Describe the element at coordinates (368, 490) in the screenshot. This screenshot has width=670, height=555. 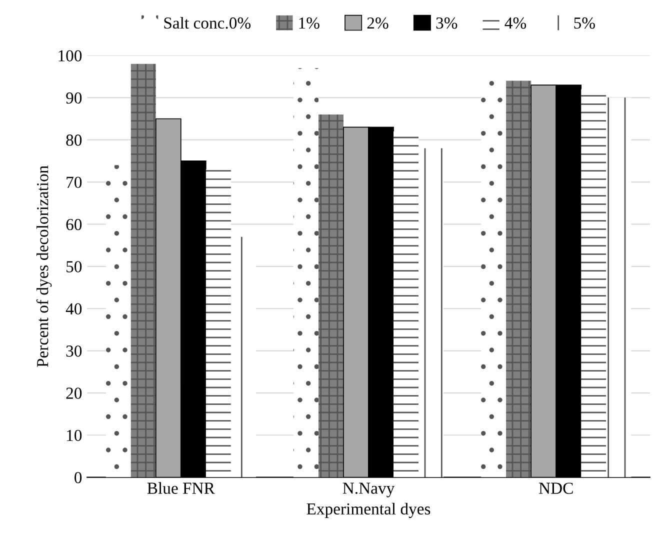
I see `x-tick-label: N.Navy` at that location.